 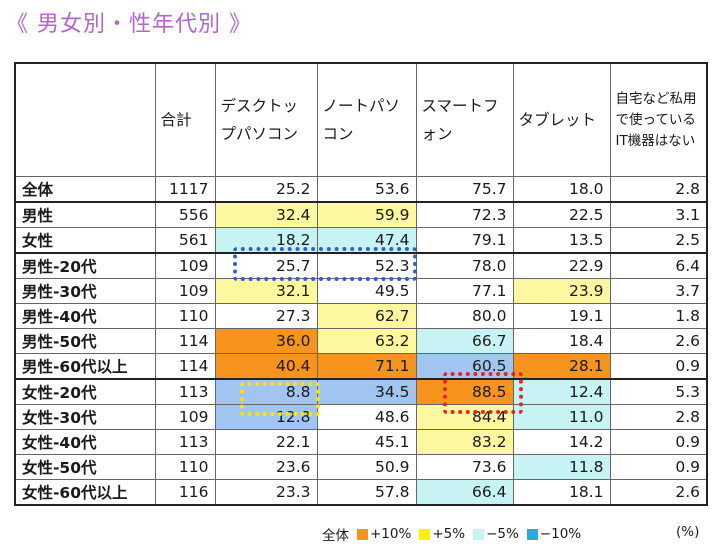 I want to click on value-cell: 5.3, so click(x=658, y=391).